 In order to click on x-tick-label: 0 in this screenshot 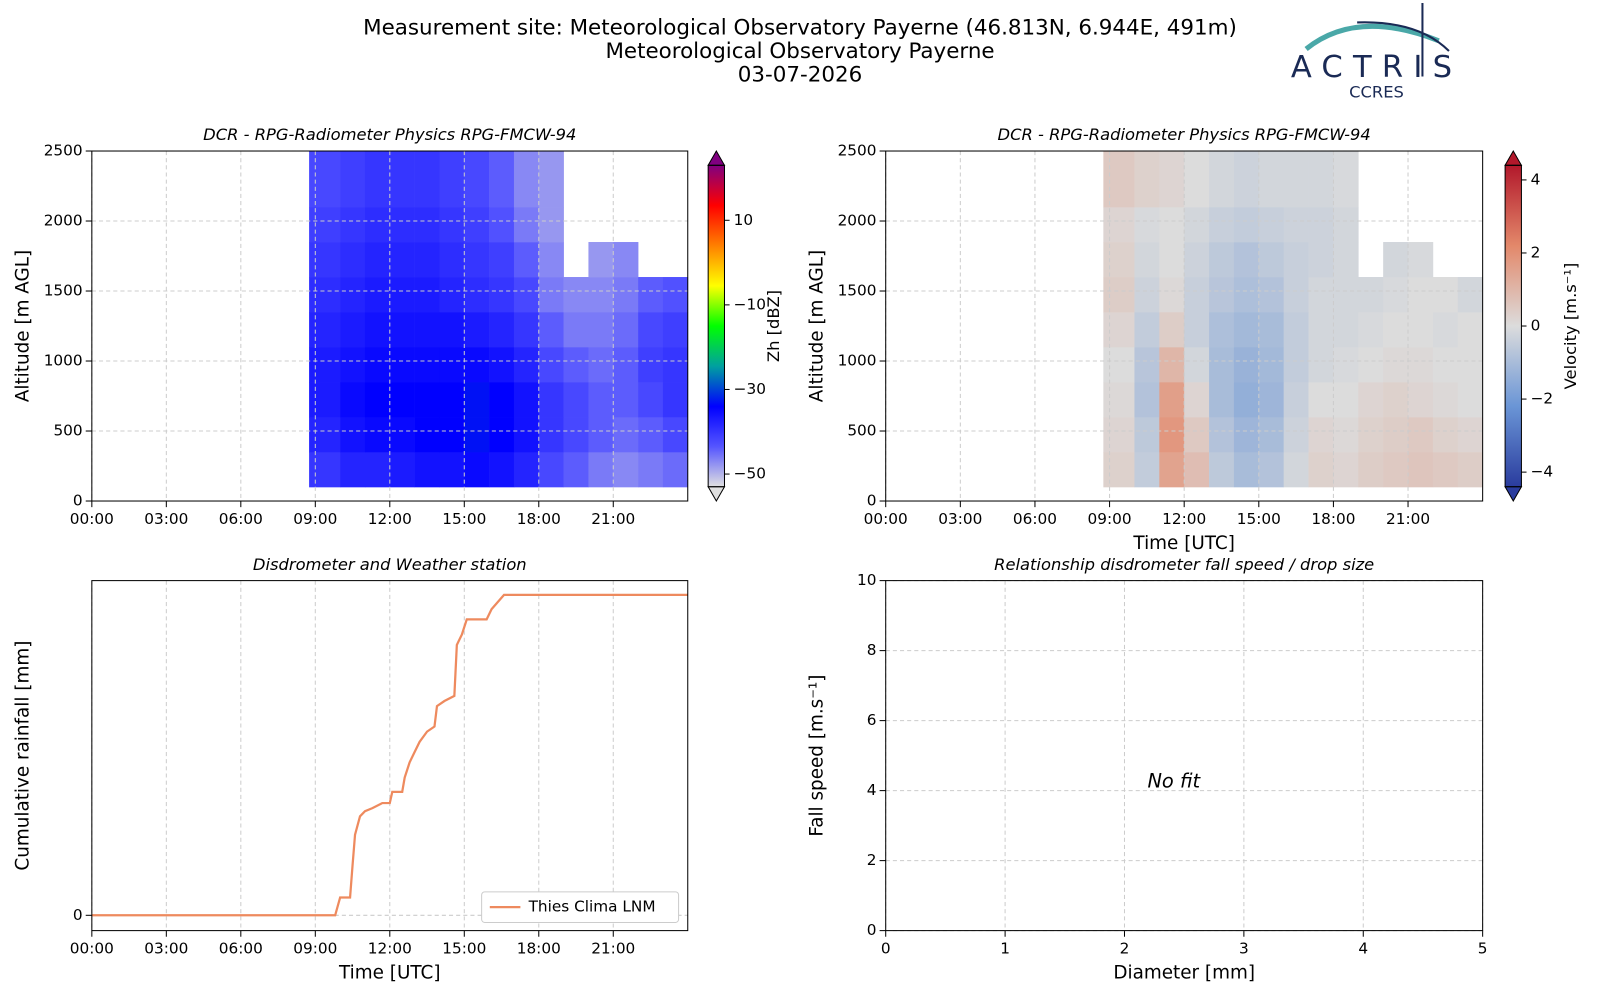, I will do `click(886, 948)`.